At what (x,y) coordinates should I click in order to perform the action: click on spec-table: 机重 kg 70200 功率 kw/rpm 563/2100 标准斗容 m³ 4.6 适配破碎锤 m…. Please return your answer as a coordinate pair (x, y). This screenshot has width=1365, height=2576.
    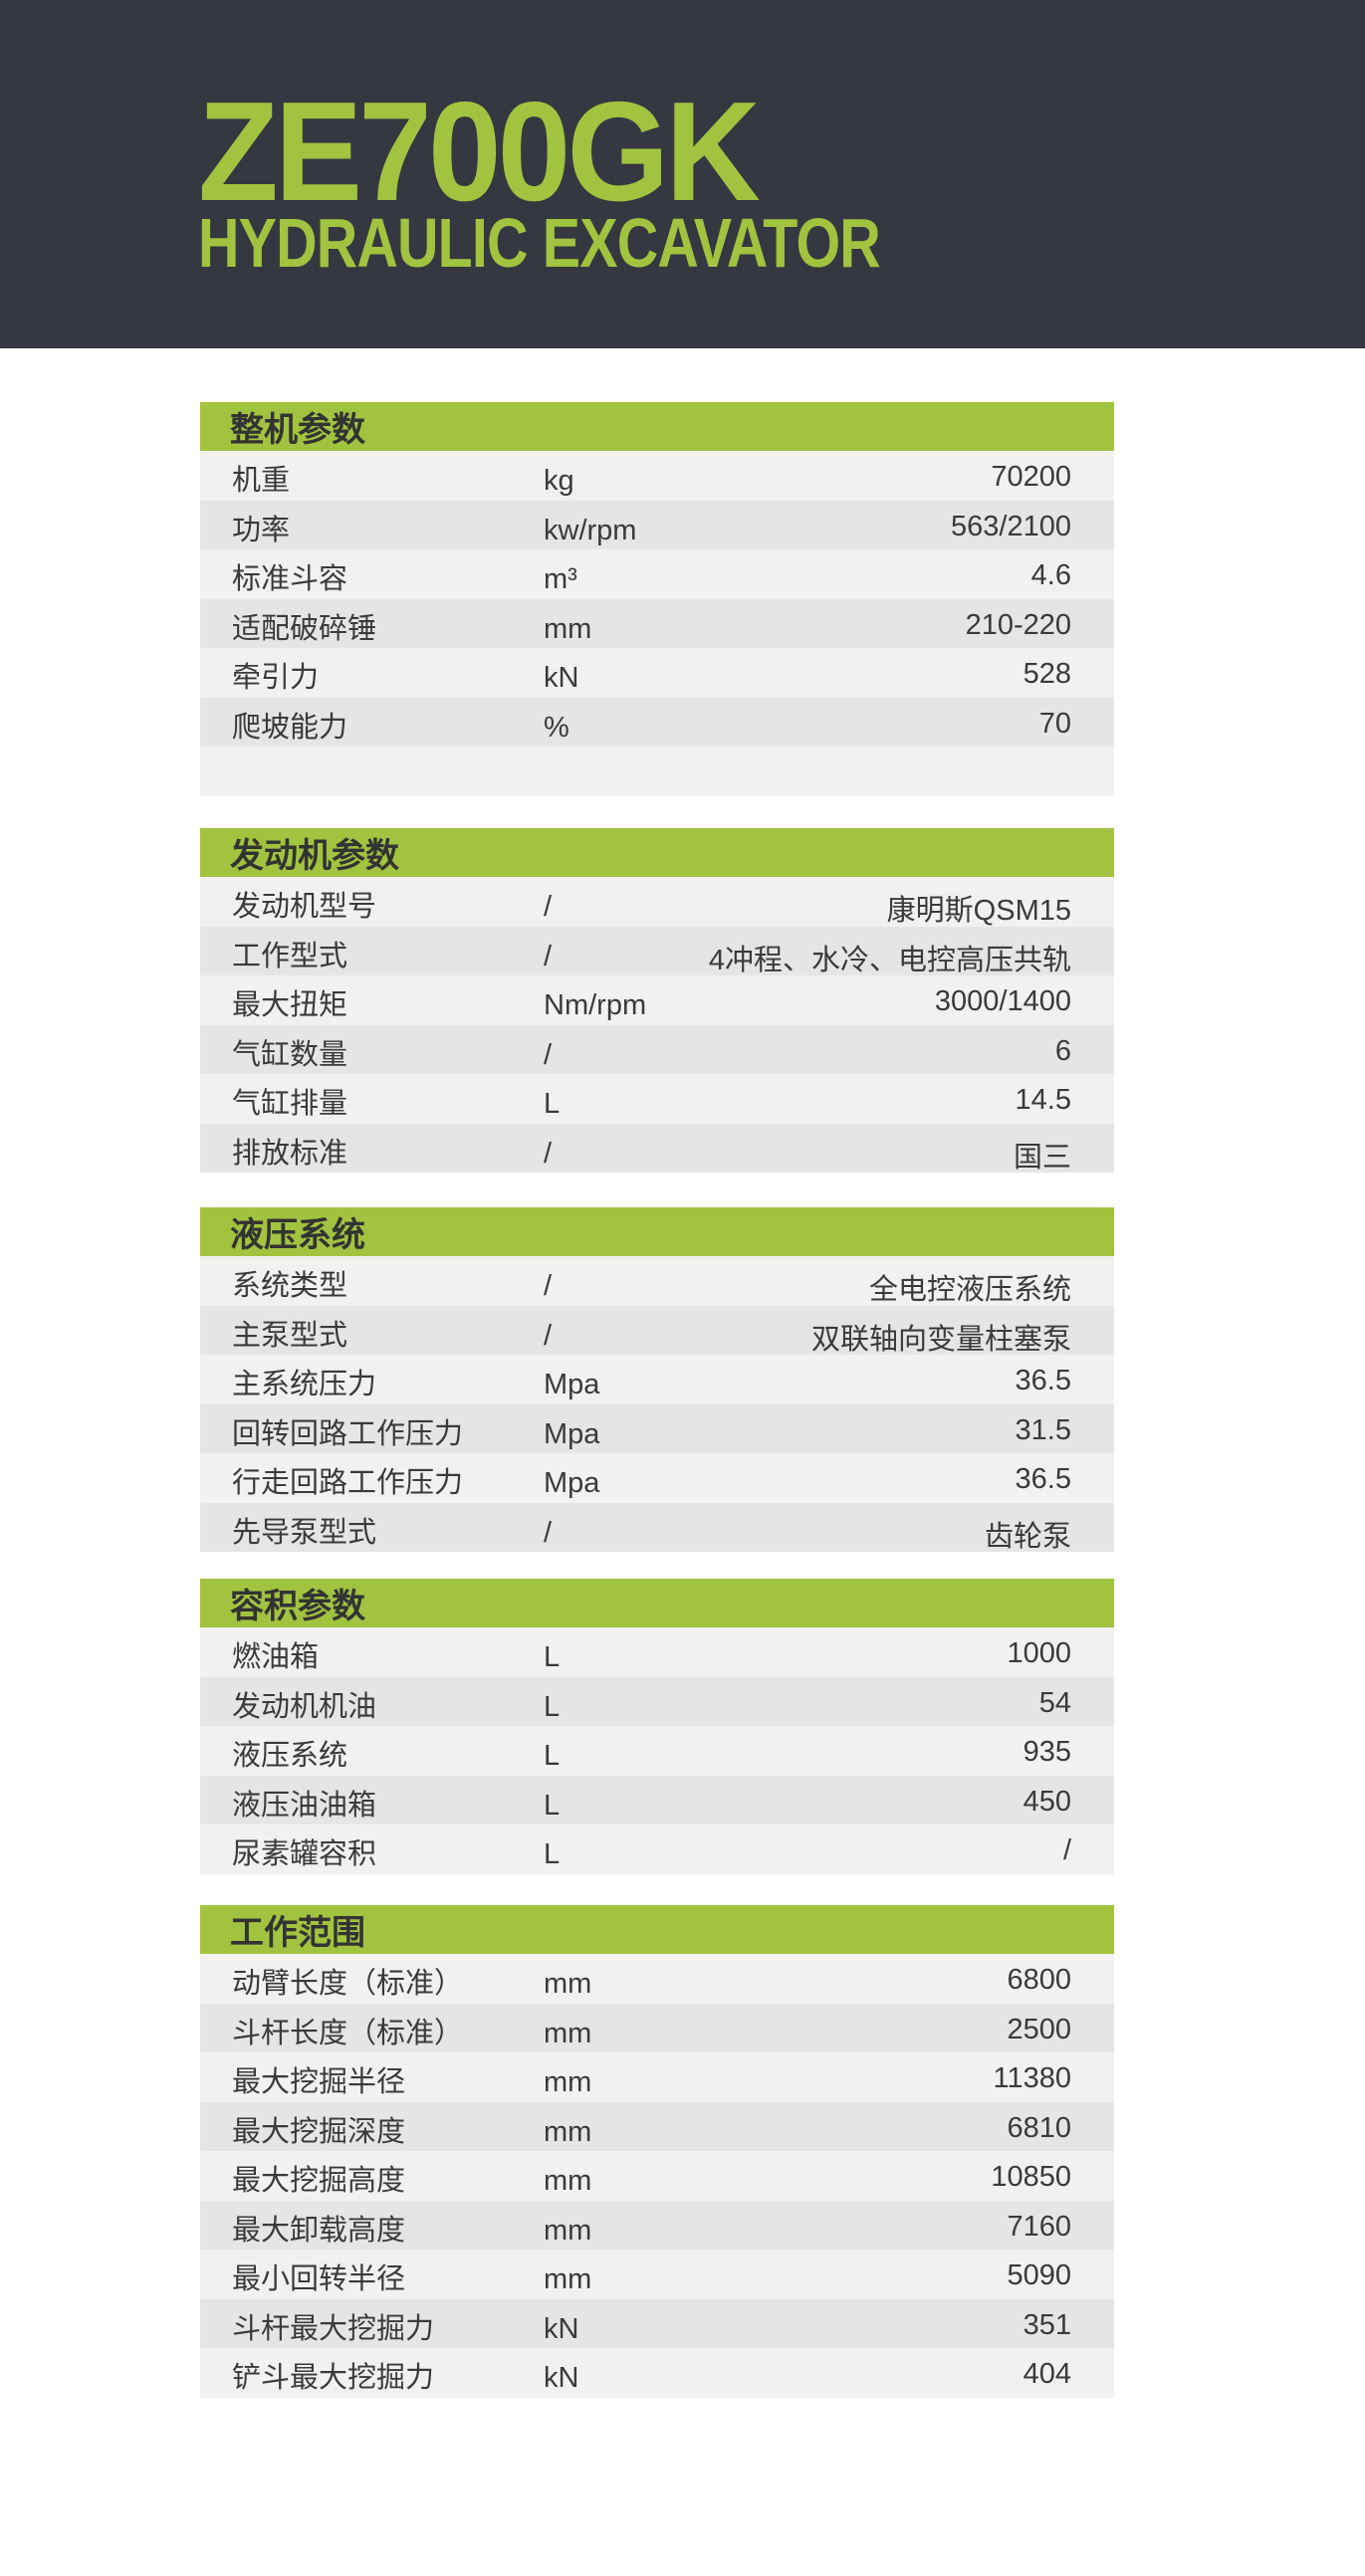
    Looking at the image, I should click on (657, 623).